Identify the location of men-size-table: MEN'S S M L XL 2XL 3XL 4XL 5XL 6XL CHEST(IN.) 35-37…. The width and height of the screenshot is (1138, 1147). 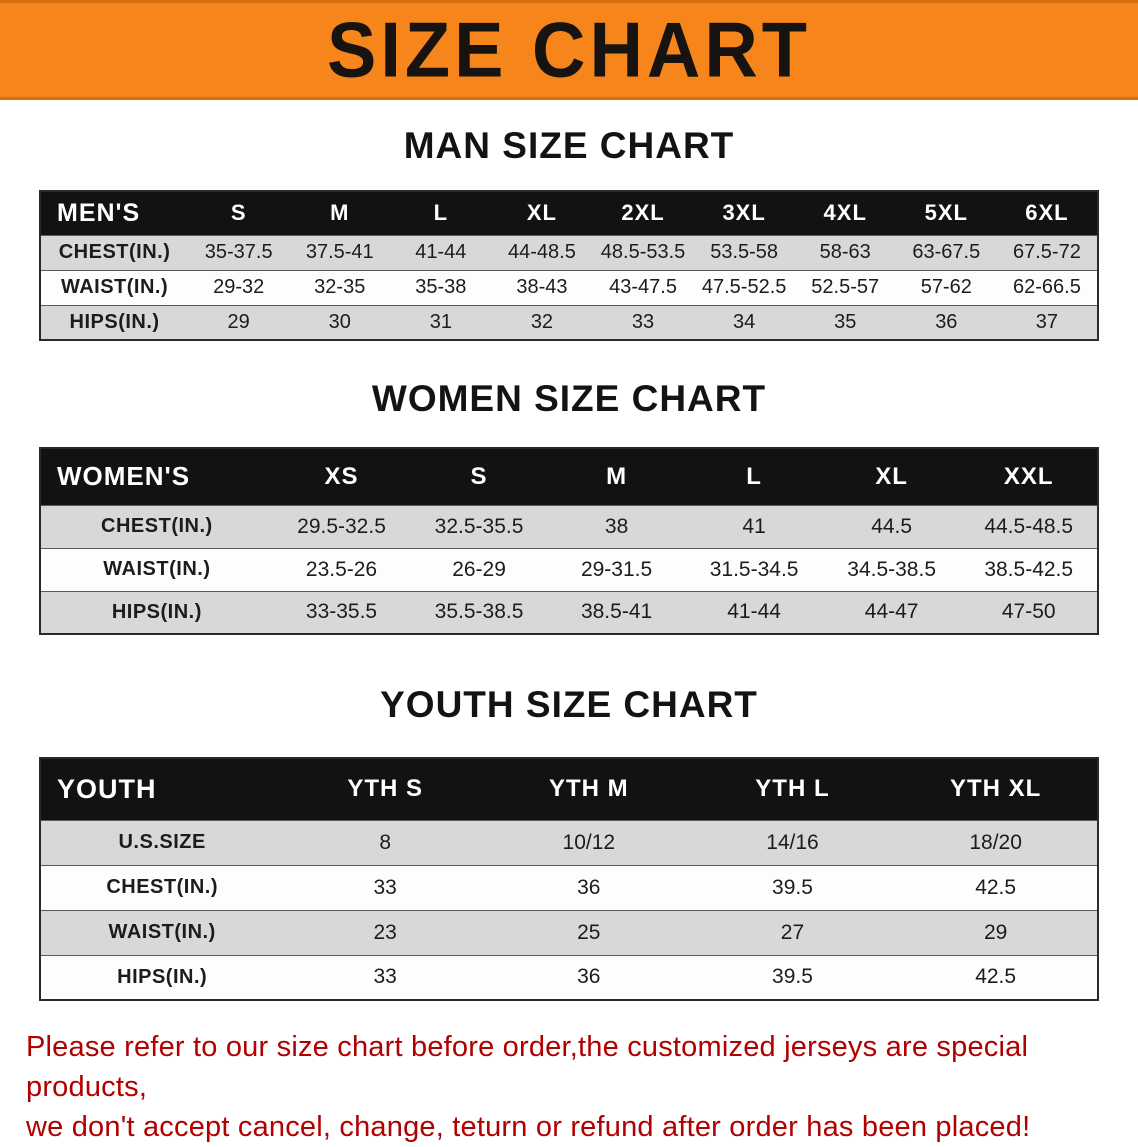
(569, 265).